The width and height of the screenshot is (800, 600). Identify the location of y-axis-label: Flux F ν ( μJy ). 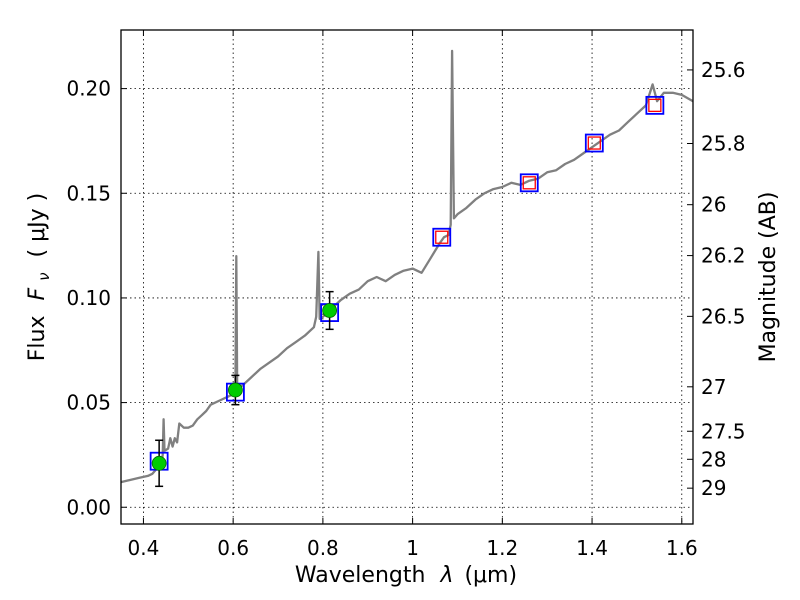
(40, 277).